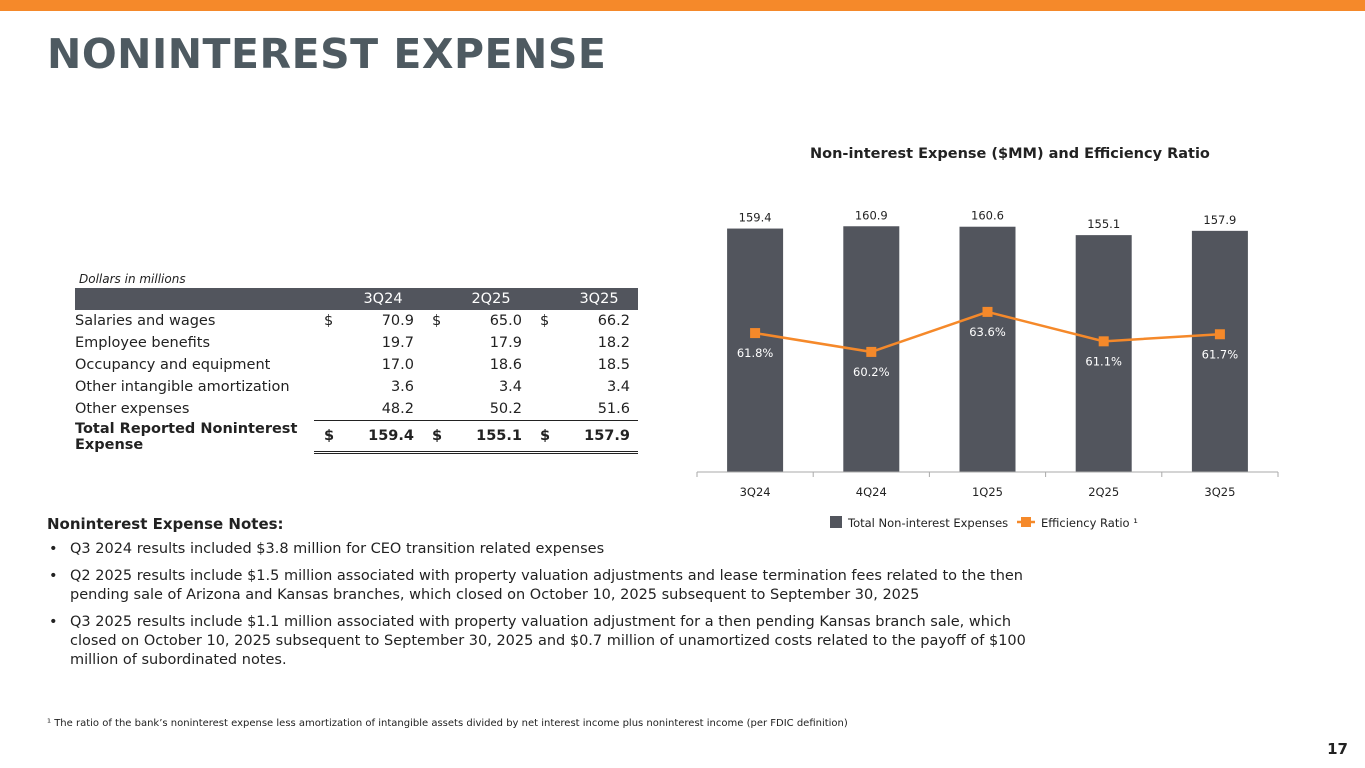 The image size is (1365, 768). Describe the element at coordinates (356, 321) in the screenshot. I see `table-row: Salaries and wages $70.9 $65.0 $66.2` at that location.